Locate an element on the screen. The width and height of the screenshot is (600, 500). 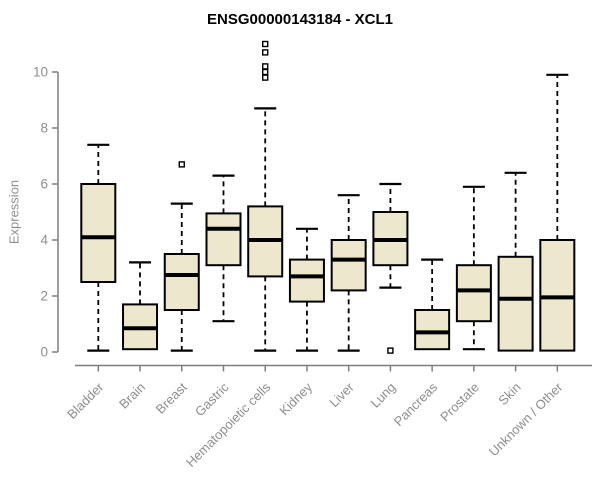
boxplot-kidney is located at coordinates (306, 289).